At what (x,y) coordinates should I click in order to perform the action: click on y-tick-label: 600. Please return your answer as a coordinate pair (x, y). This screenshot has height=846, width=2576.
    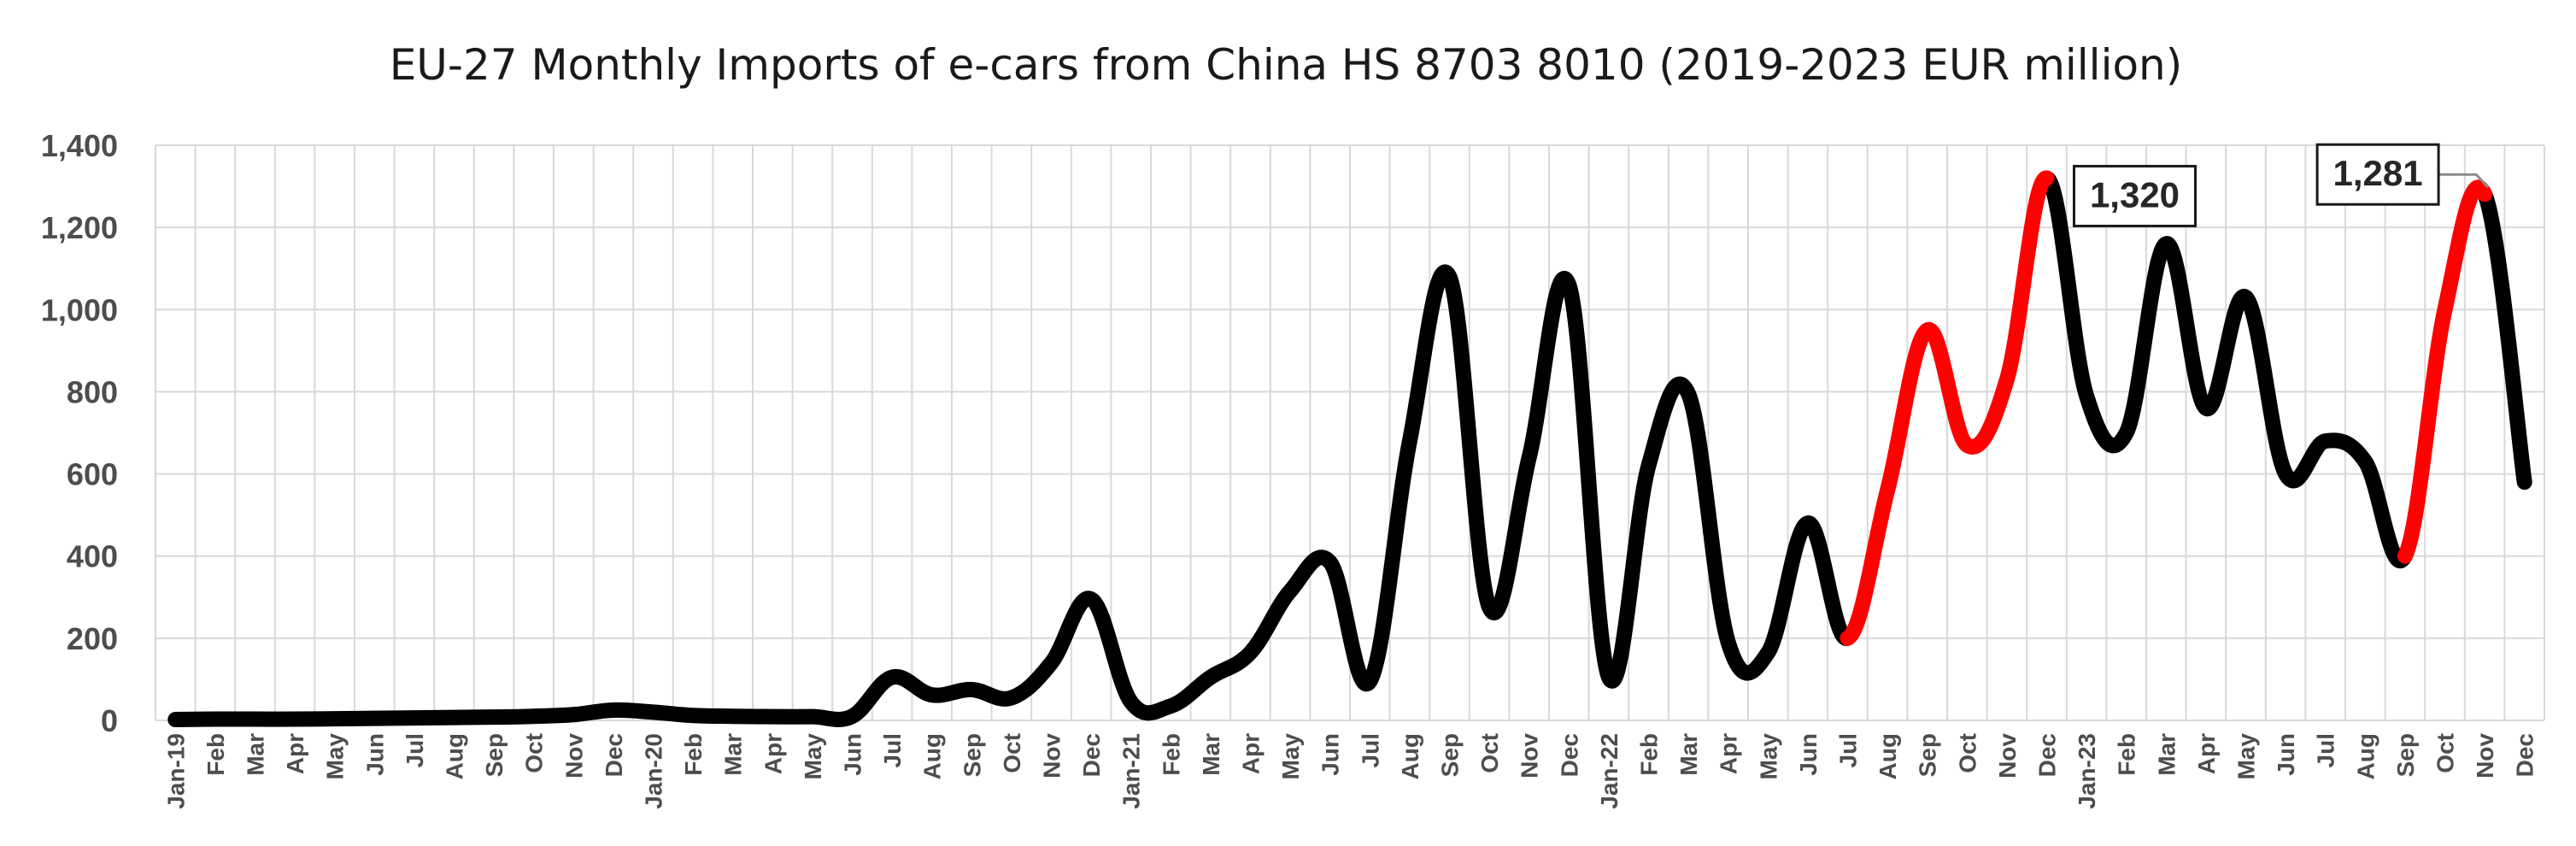
    Looking at the image, I should click on (92, 474).